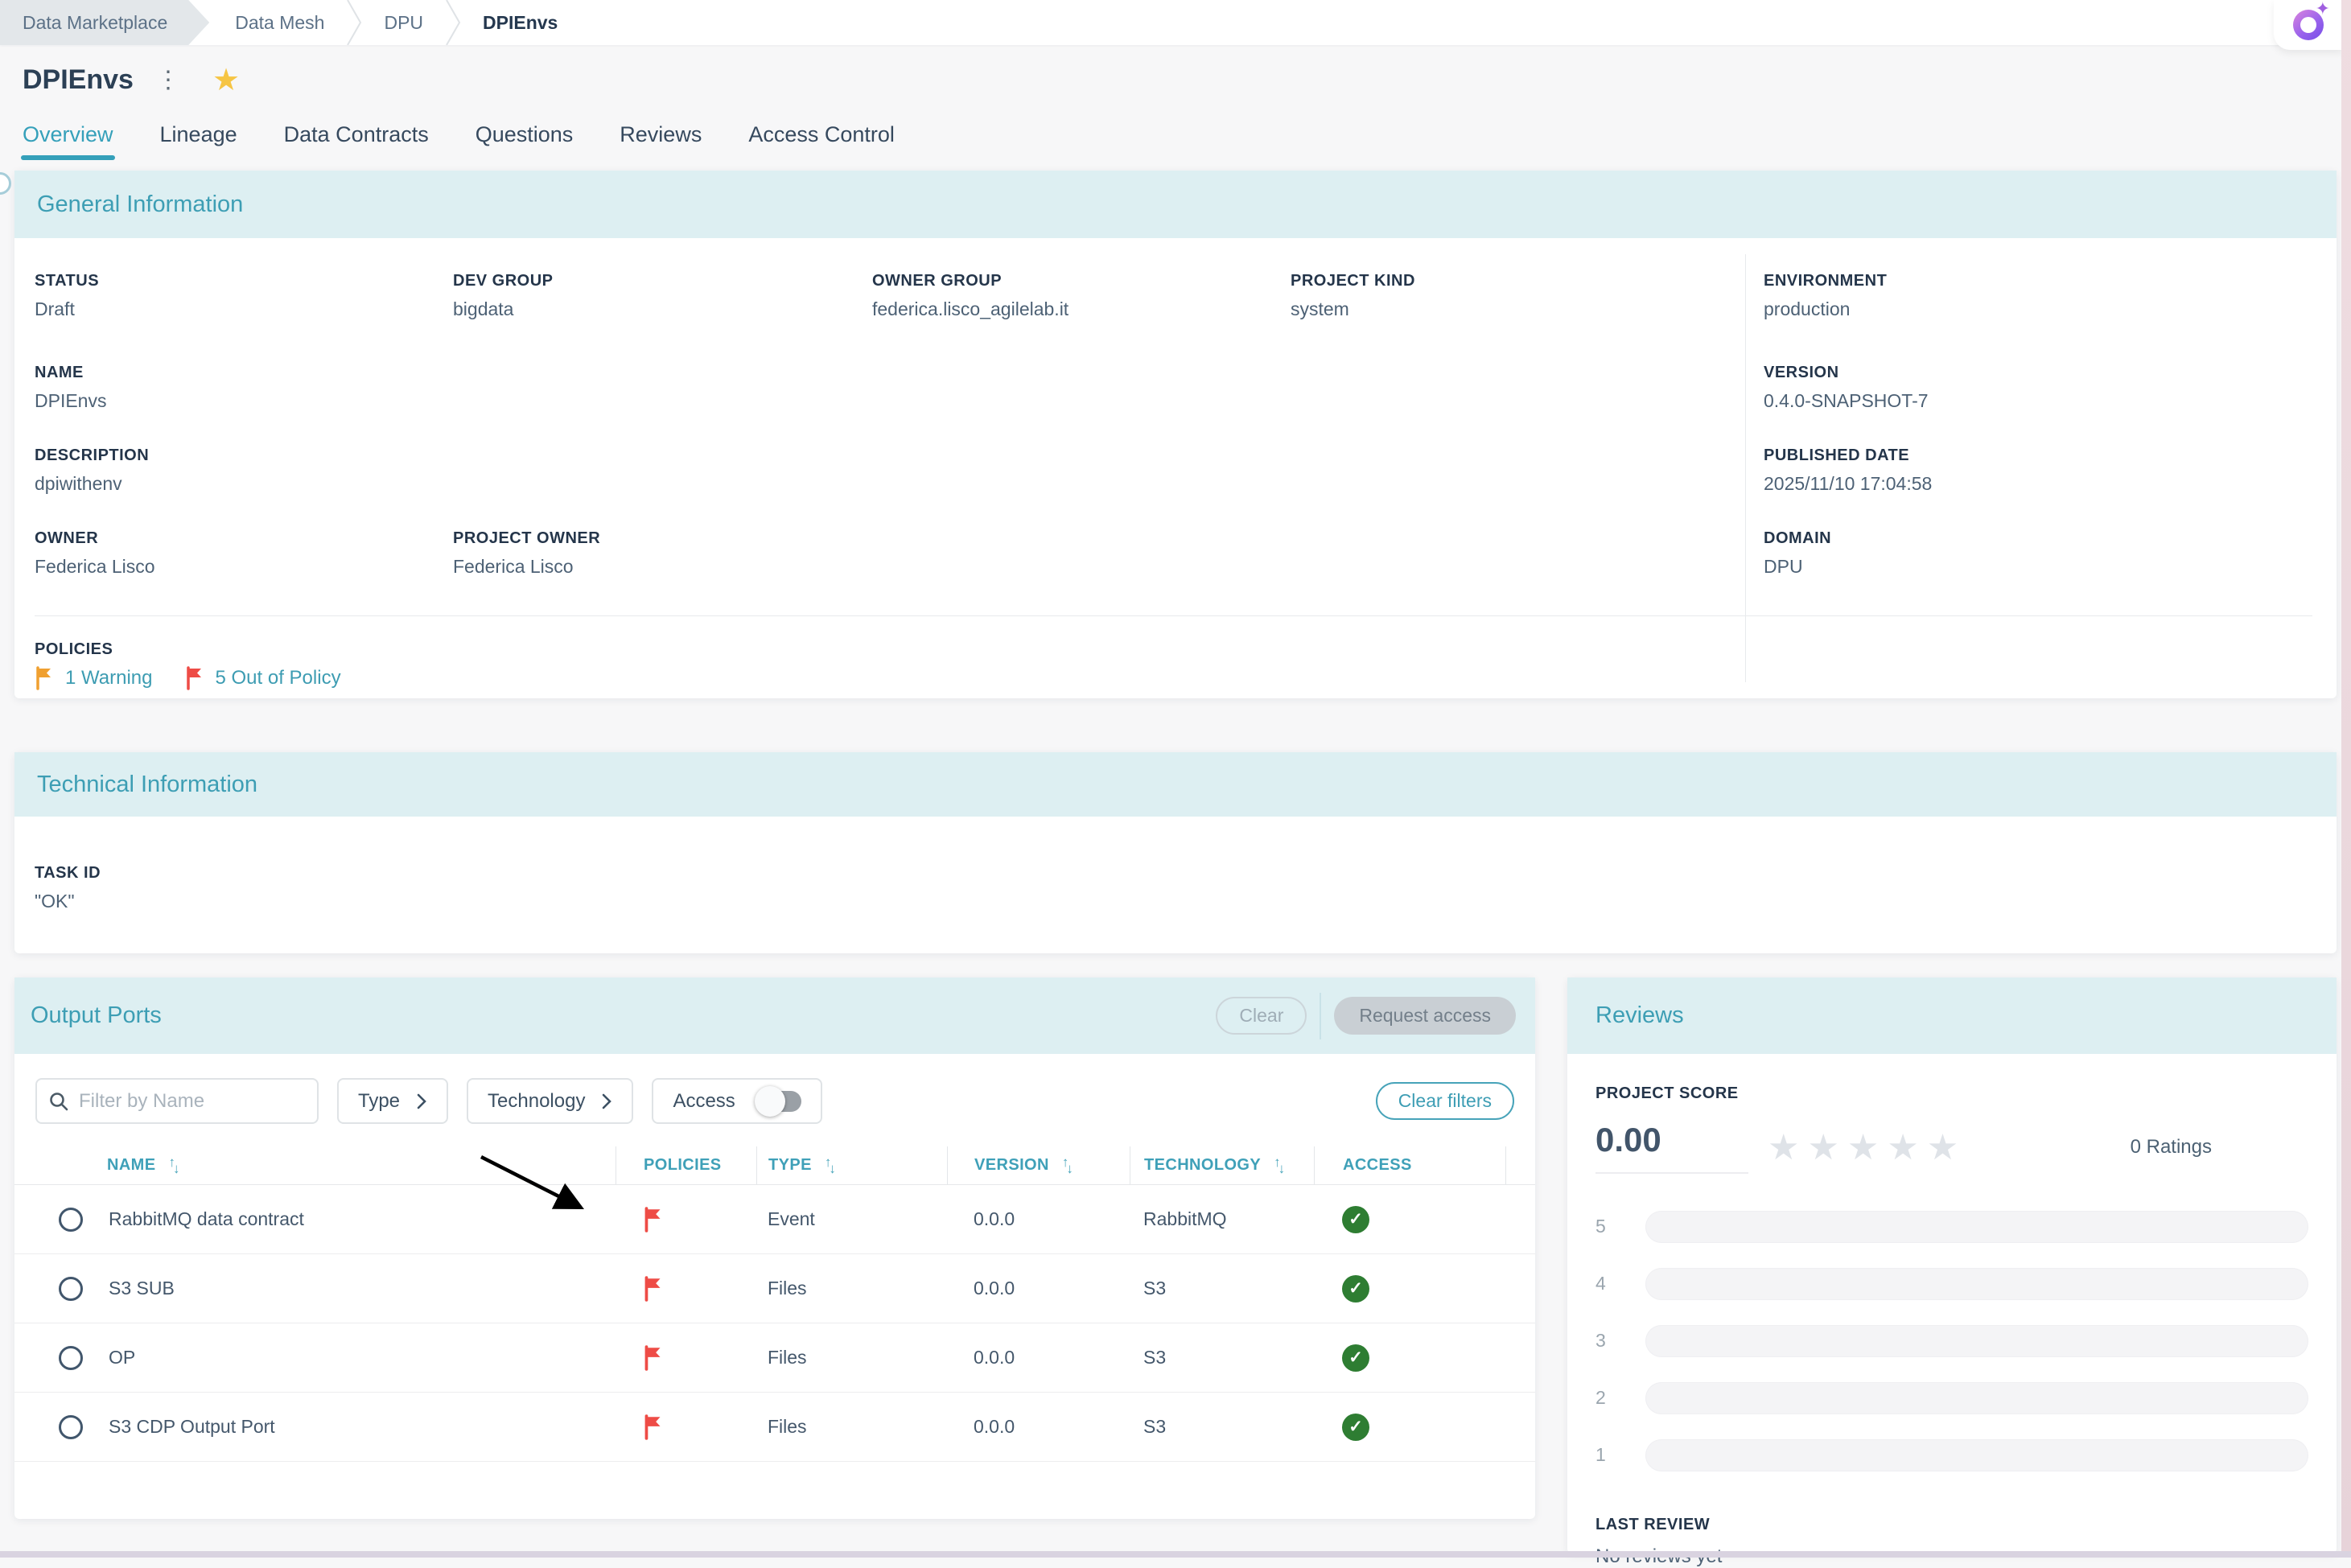  I want to click on column-header-version: VERSION ↑↓, so click(1038, 1165).